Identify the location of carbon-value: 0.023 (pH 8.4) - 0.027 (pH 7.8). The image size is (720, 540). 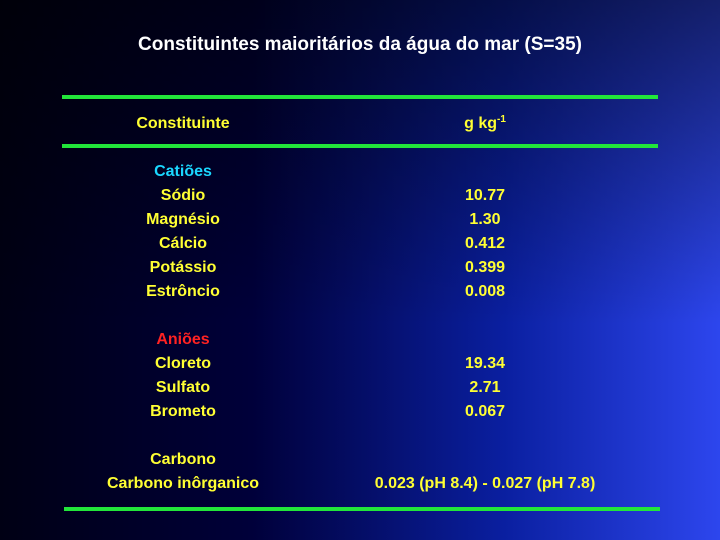
(485, 483).